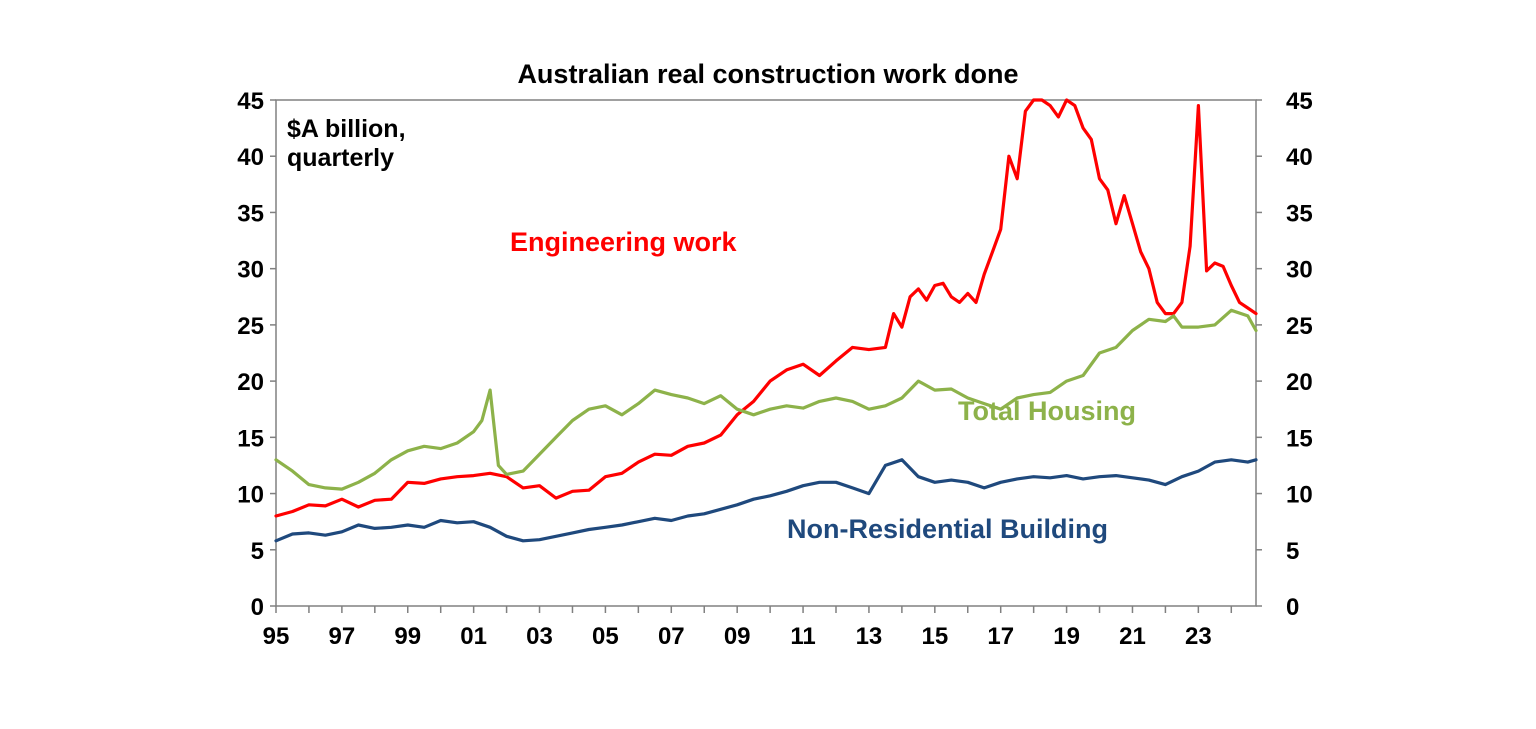 The width and height of the screenshot is (1536, 729). What do you see at coordinates (250, 101) in the screenshot?
I see `left-y-tick-label: 45` at bounding box center [250, 101].